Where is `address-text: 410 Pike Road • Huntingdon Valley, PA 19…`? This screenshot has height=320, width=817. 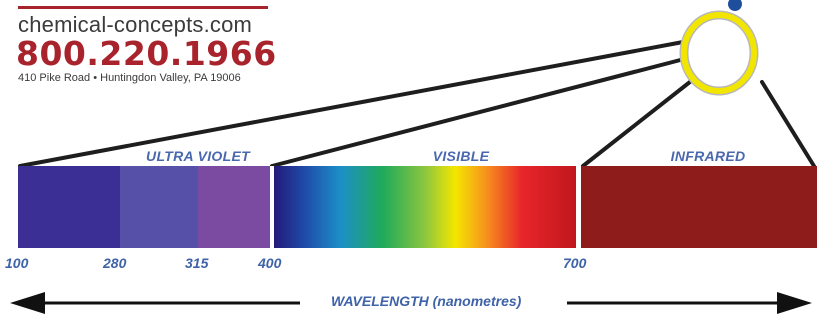
address-text: 410 Pike Road • Huntingdon Valley, PA 19… is located at coordinates (129, 78).